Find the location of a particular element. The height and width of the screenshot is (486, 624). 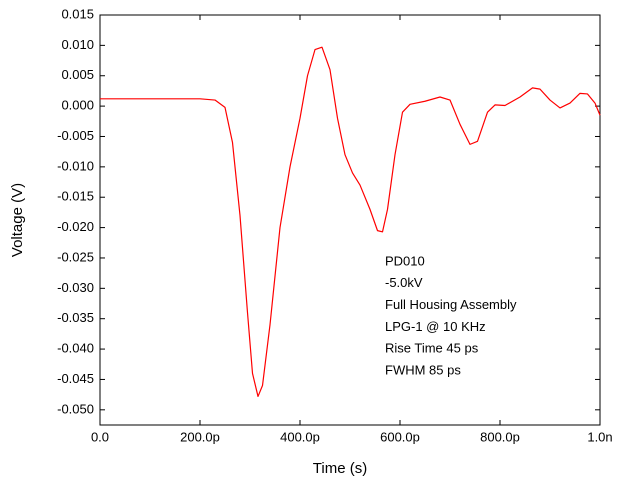

y-tick-label: -0.015 is located at coordinates (75, 196).